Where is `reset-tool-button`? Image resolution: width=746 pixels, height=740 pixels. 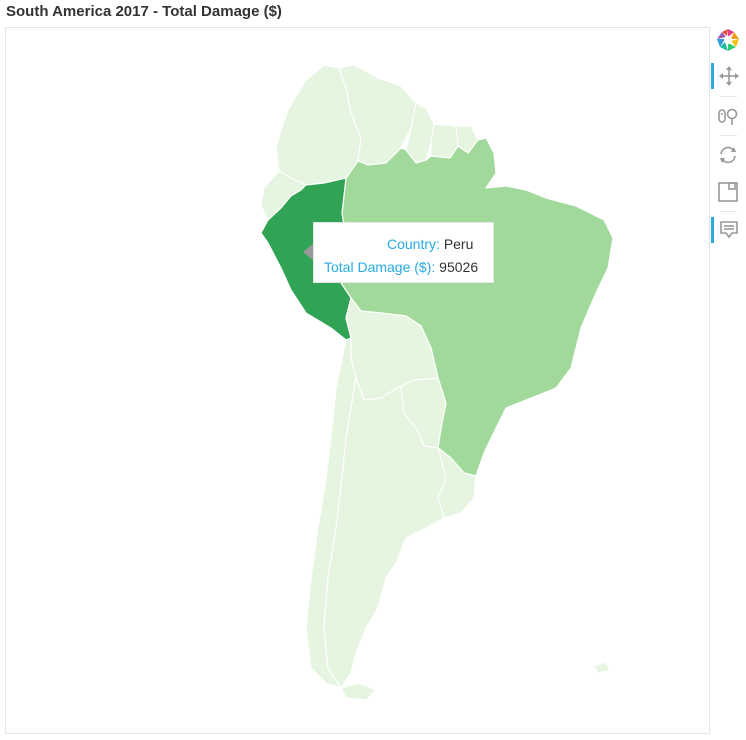
reset-tool-button is located at coordinates (728, 155).